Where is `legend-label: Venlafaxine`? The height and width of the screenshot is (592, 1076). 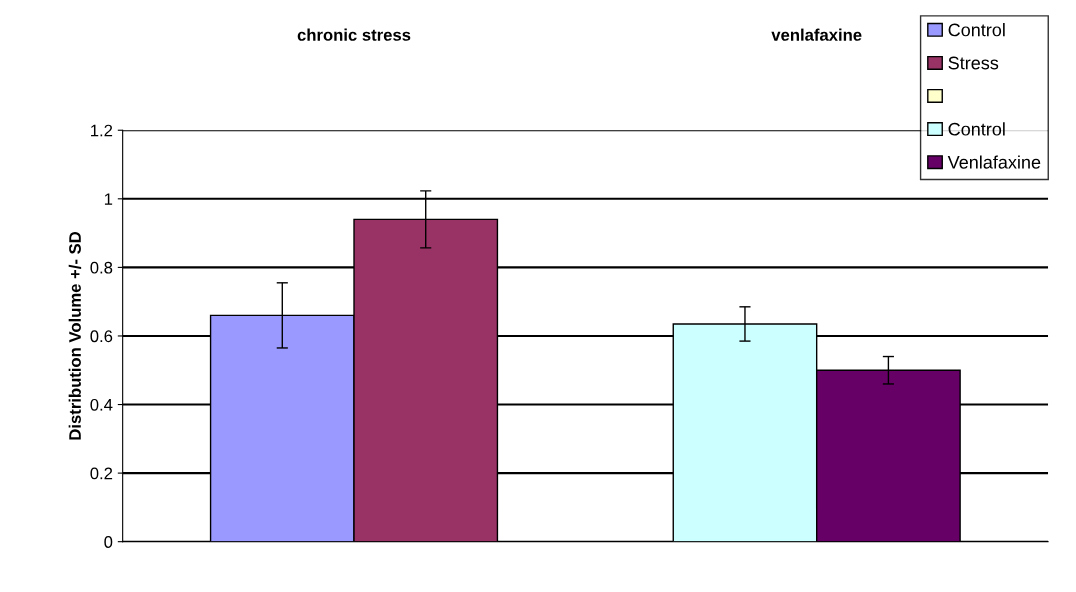
legend-label: Venlafaxine is located at coordinates (994, 162).